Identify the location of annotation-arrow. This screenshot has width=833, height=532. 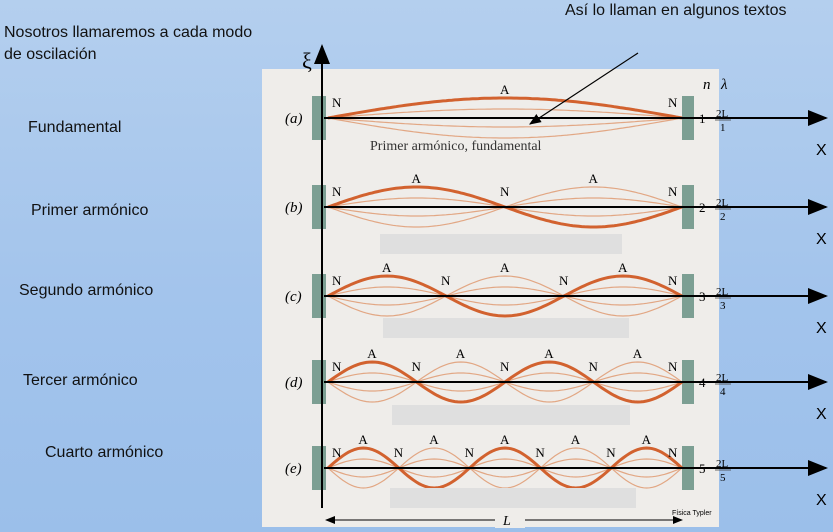
(583, 88).